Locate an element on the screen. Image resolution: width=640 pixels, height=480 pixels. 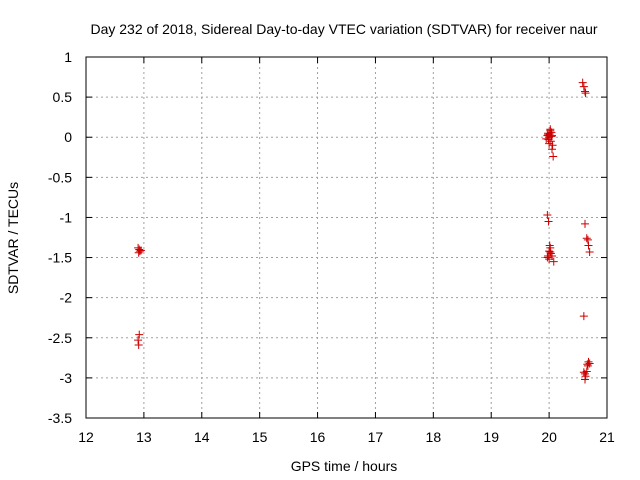
x-tick-label: 14 is located at coordinates (202, 437).